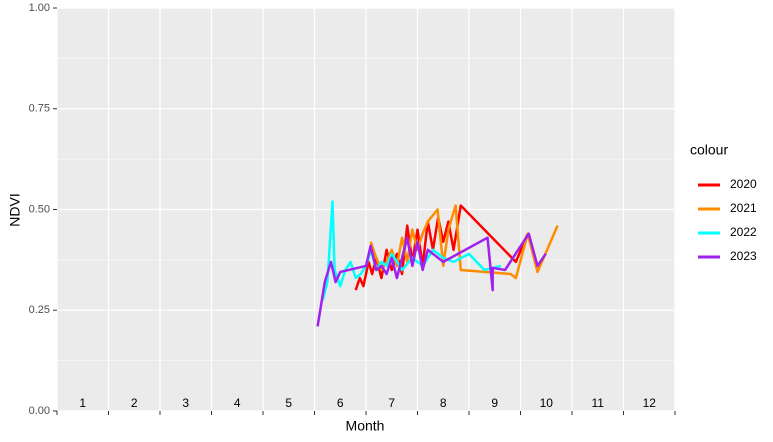 The image size is (773, 442). What do you see at coordinates (494, 403) in the screenshot?
I see `month-label: 9` at bounding box center [494, 403].